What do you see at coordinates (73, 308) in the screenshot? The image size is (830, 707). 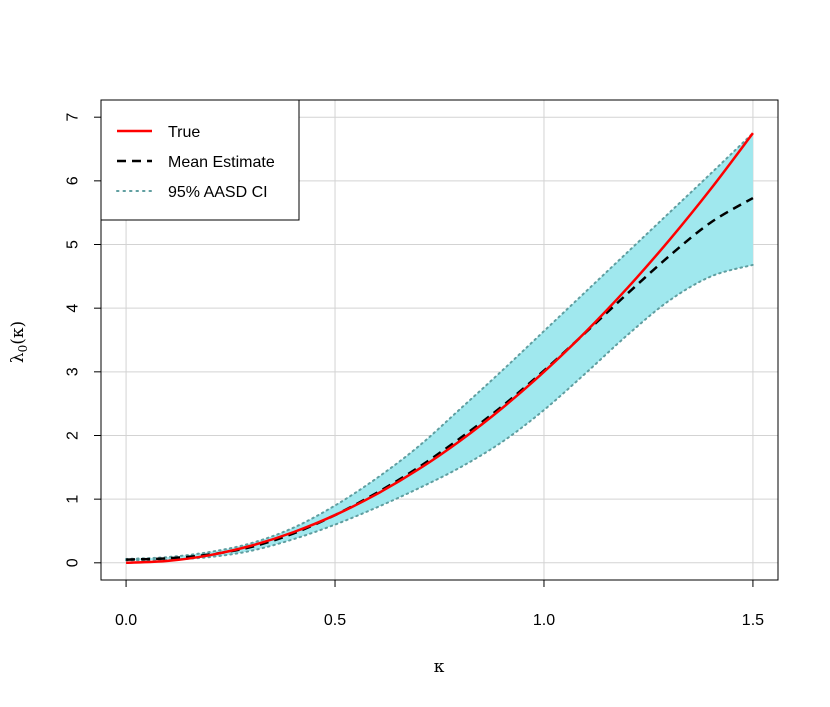 I see `y-tick-label-4: 4` at bounding box center [73, 308].